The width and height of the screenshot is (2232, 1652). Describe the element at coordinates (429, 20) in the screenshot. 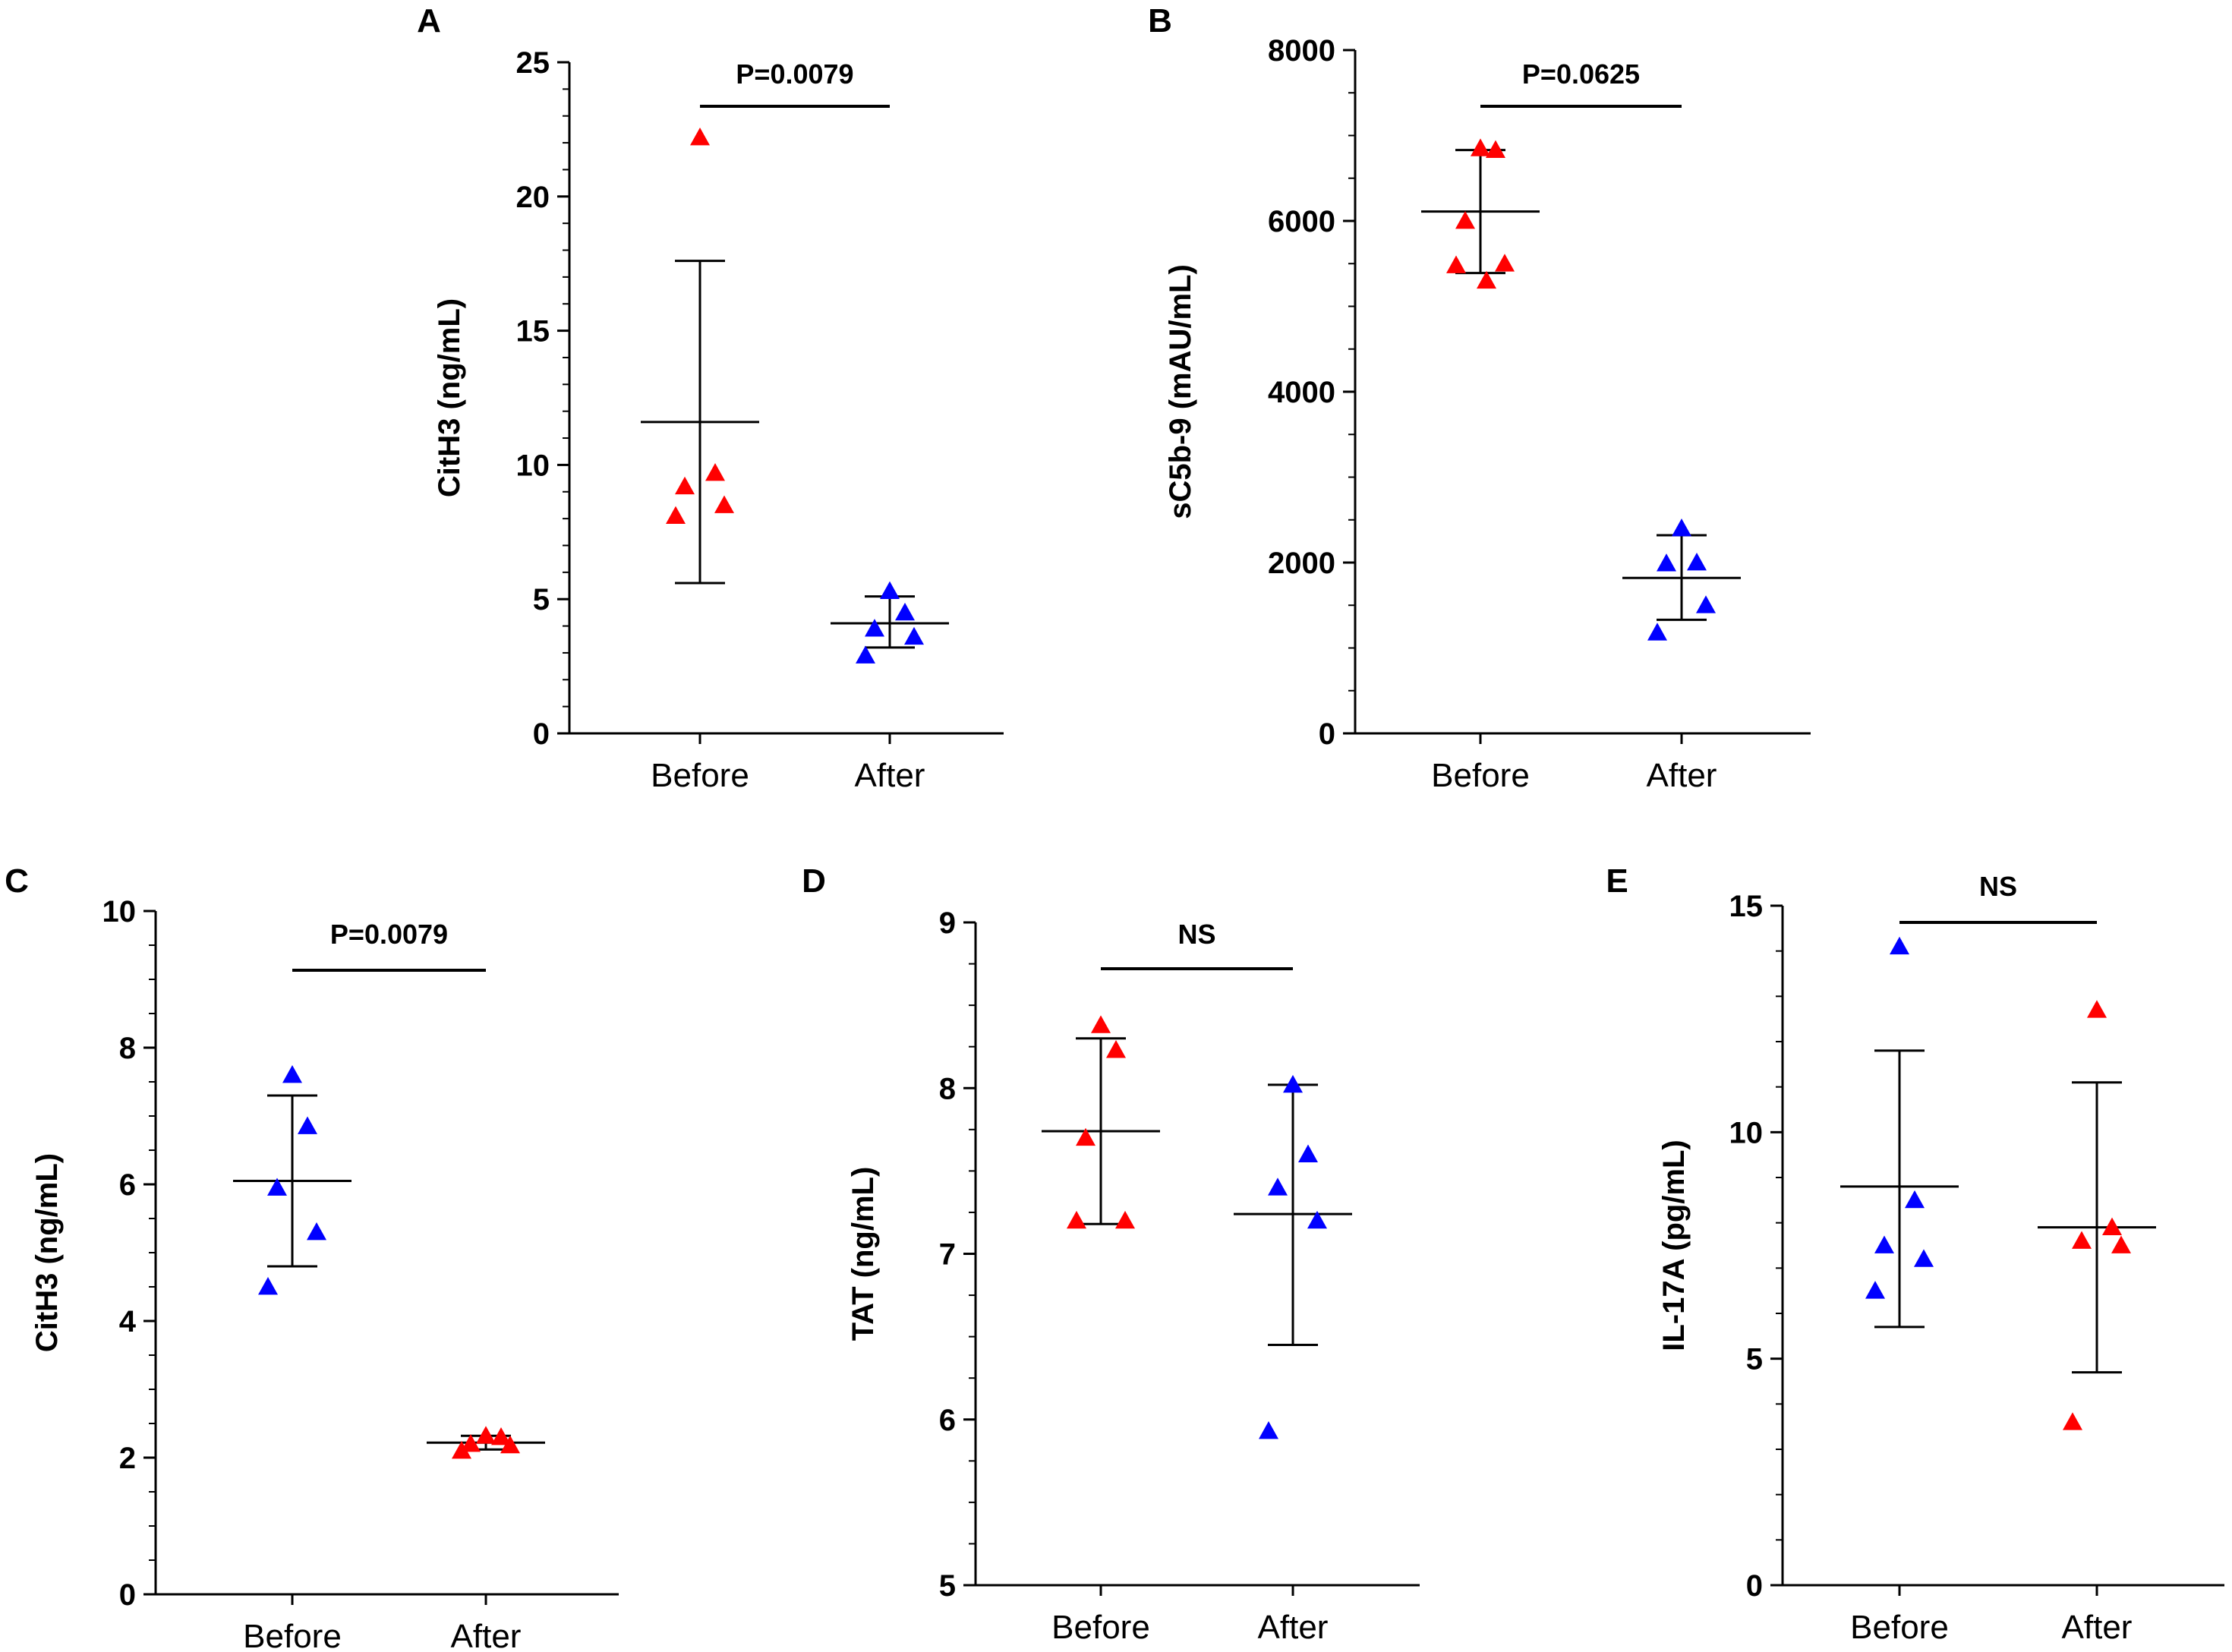

I see `panel-letter: A` at that location.